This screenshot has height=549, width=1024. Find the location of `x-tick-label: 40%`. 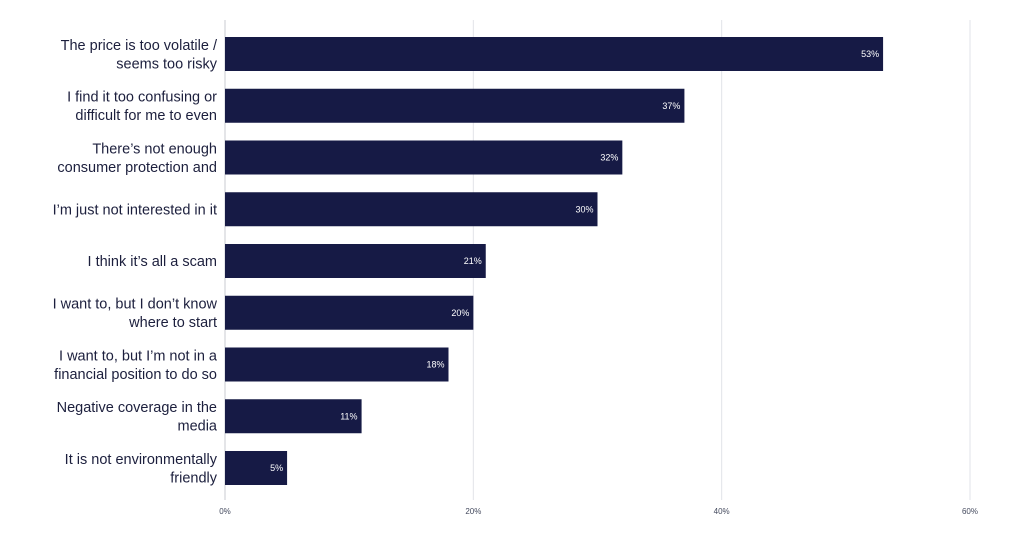

x-tick-label: 40% is located at coordinates (722, 511).